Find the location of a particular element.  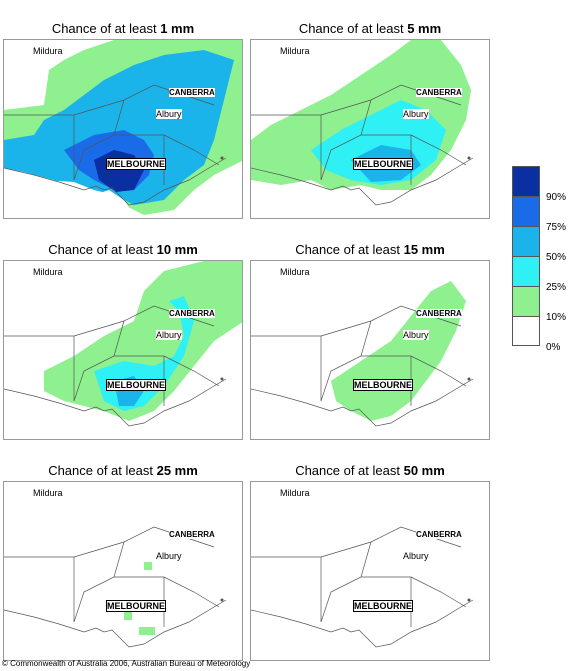

legend-swatches is located at coordinates (526, 256).